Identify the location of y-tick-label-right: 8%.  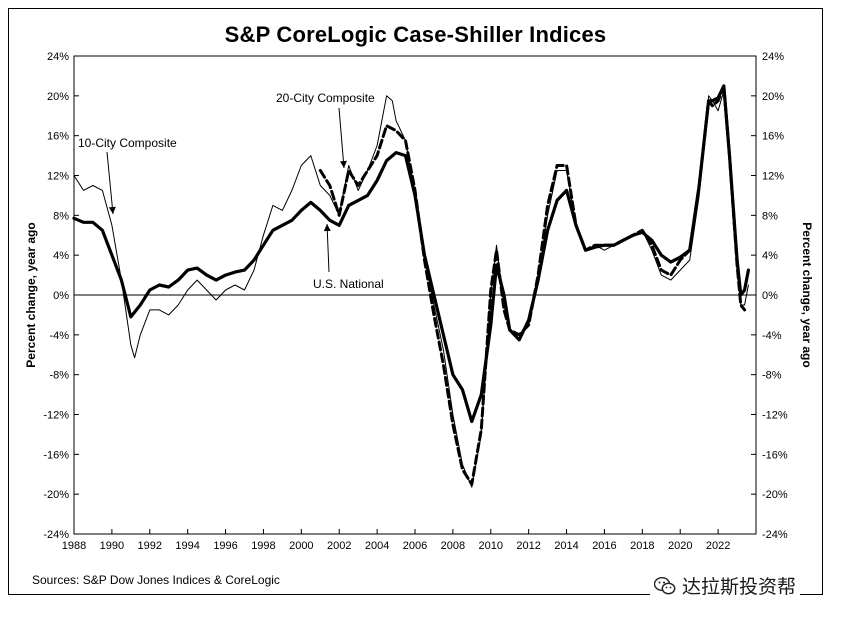
(770, 216).